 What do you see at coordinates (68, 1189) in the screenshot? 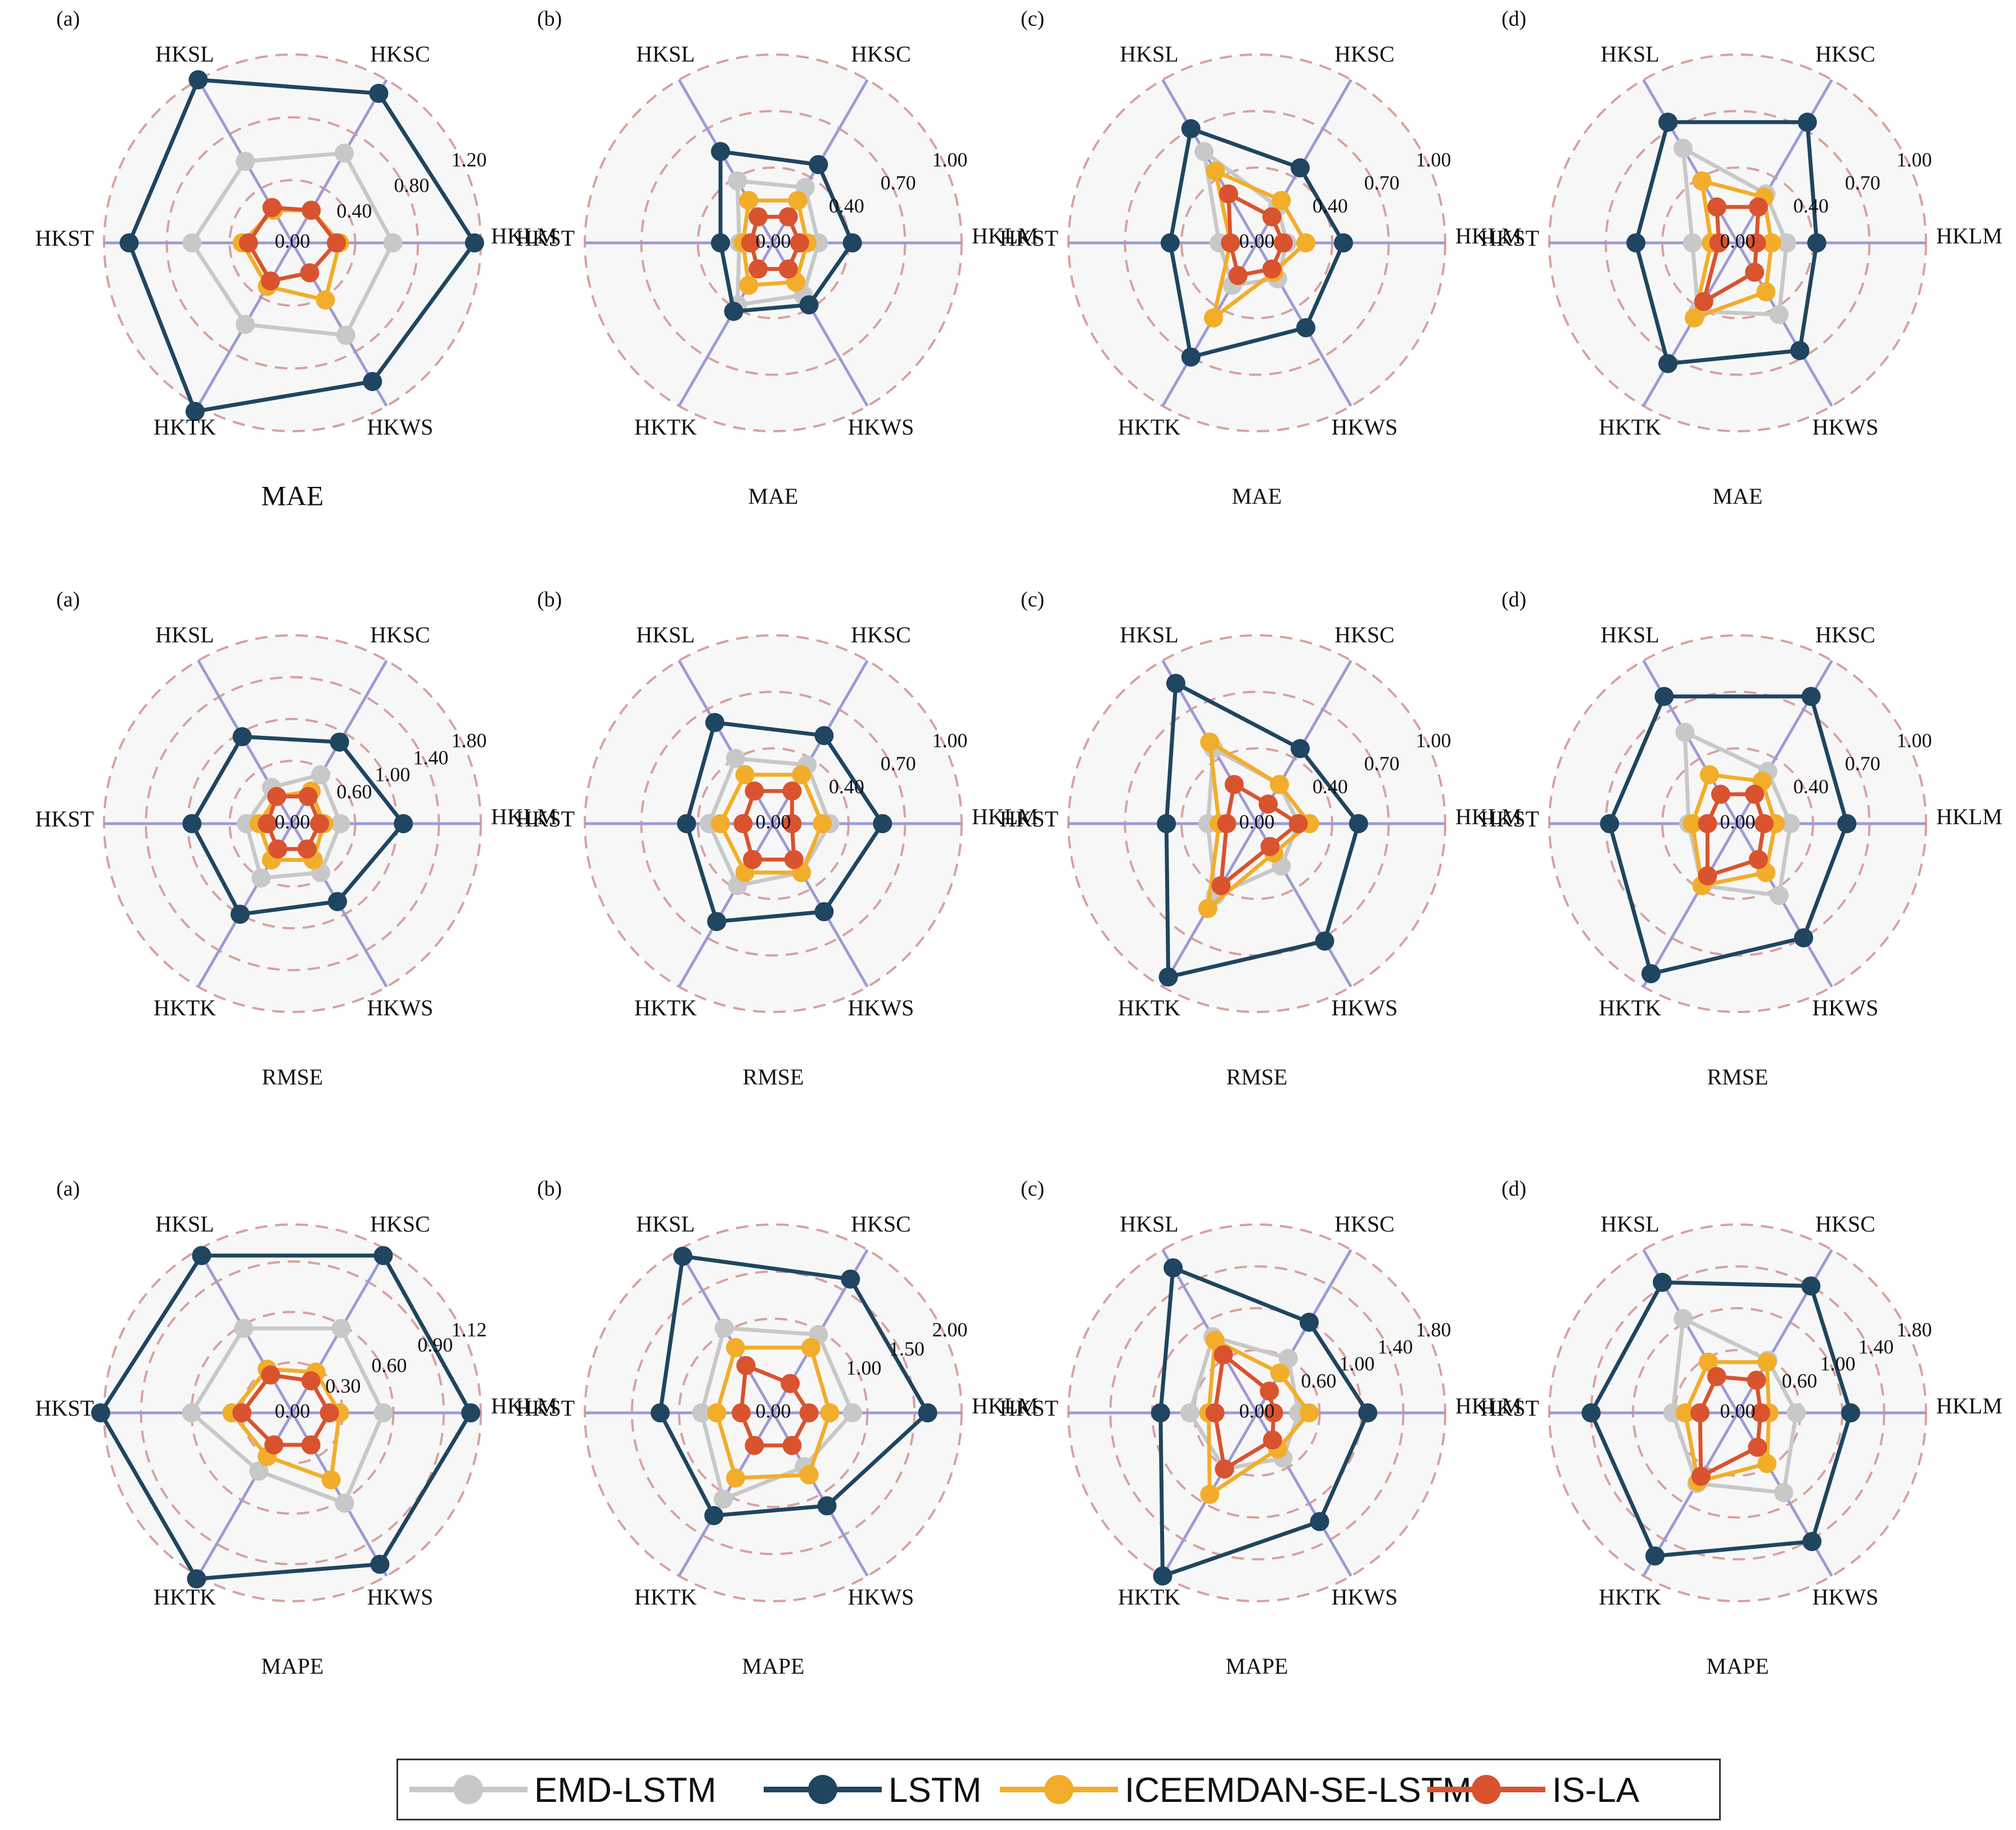
I see `panel-label: (a)` at bounding box center [68, 1189].